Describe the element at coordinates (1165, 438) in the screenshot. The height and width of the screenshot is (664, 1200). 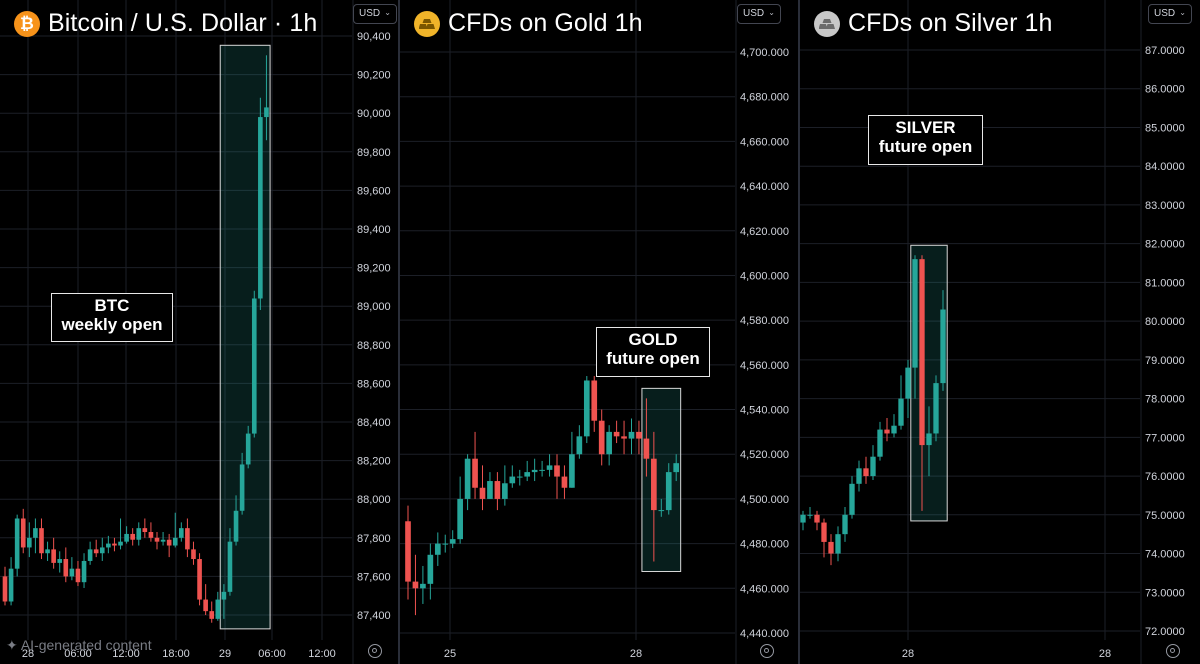
I see `price-tick-label: 77.0000` at that location.